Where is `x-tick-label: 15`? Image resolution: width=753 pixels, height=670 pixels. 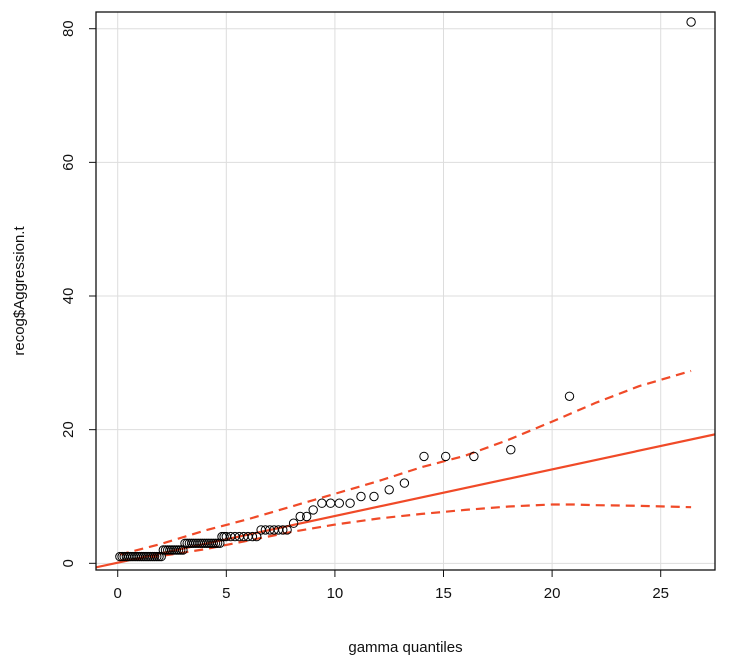
x-tick-label: 15 is located at coordinates (443, 593).